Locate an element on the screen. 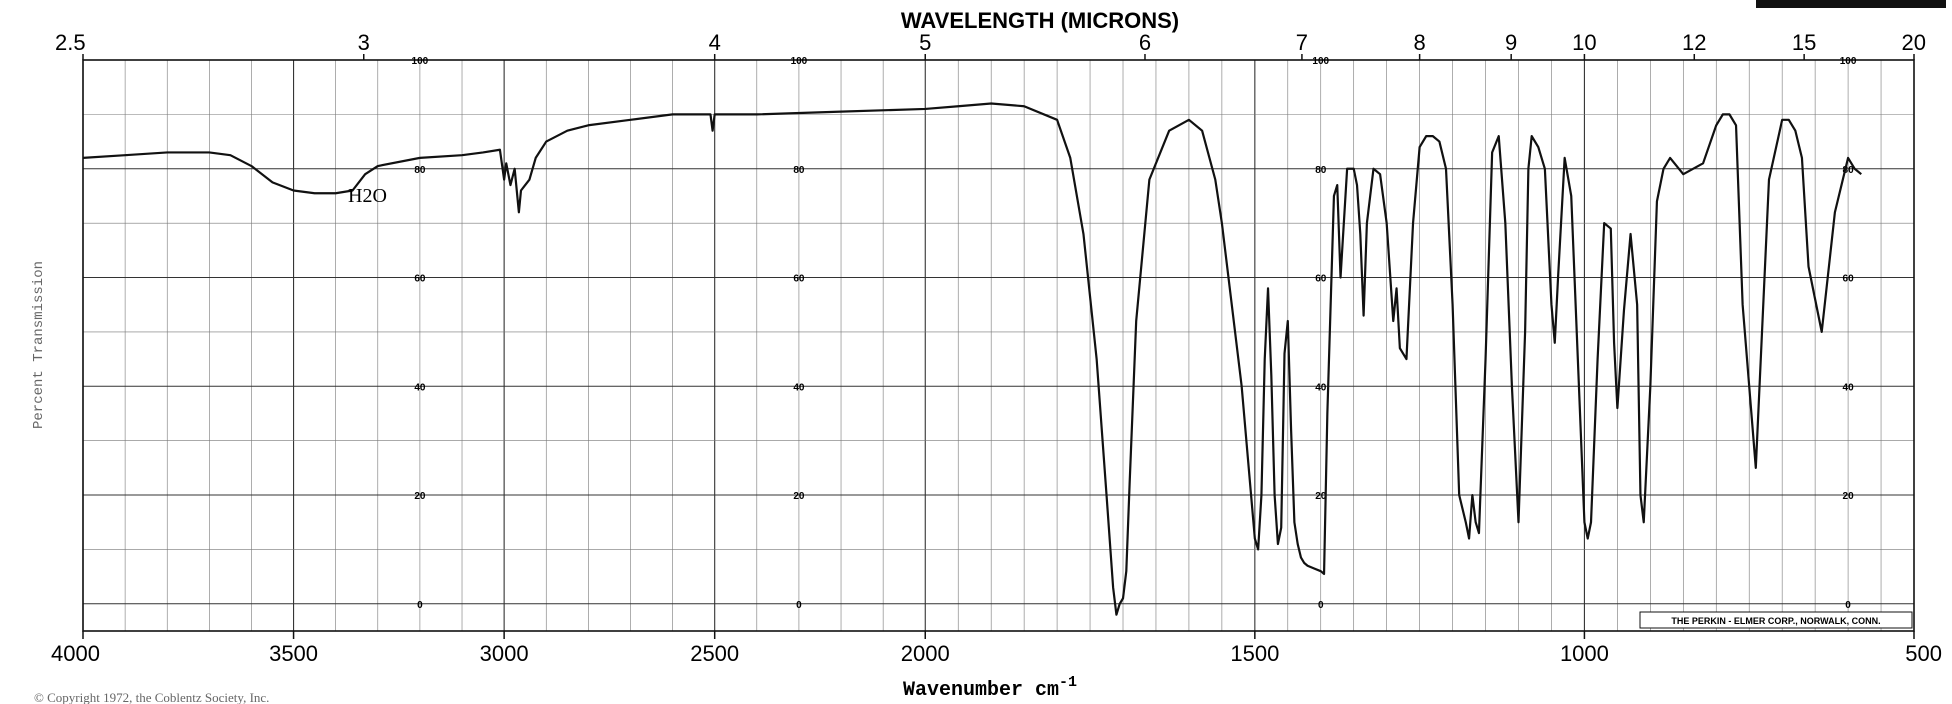 The height and width of the screenshot is (704, 1952). x-tick-label: 3000 is located at coordinates (504, 653).